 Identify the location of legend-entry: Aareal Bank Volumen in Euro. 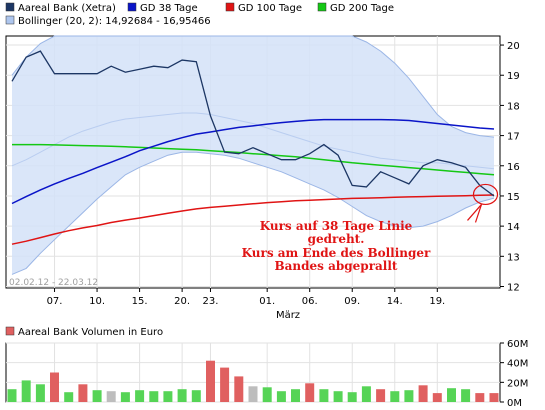
(84, 332).